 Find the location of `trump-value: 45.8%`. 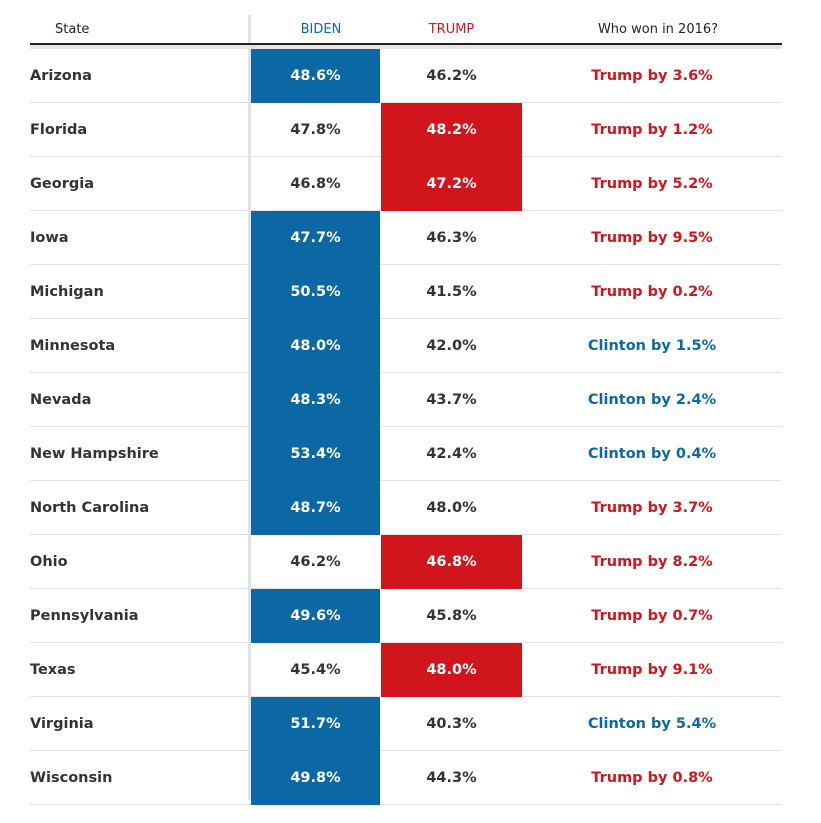

trump-value: 45.8% is located at coordinates (451, 616).